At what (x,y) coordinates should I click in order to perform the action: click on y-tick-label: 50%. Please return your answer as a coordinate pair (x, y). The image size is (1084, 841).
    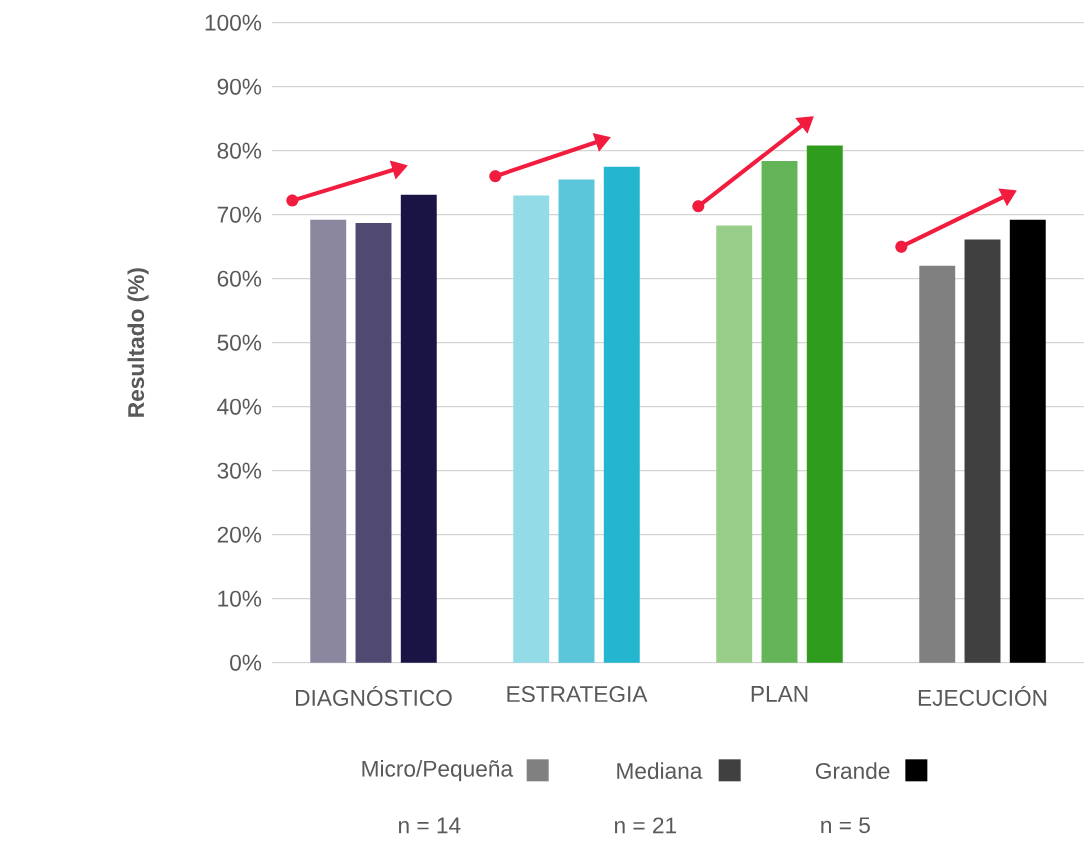
    Looking at the image, I should click on (239, 342).